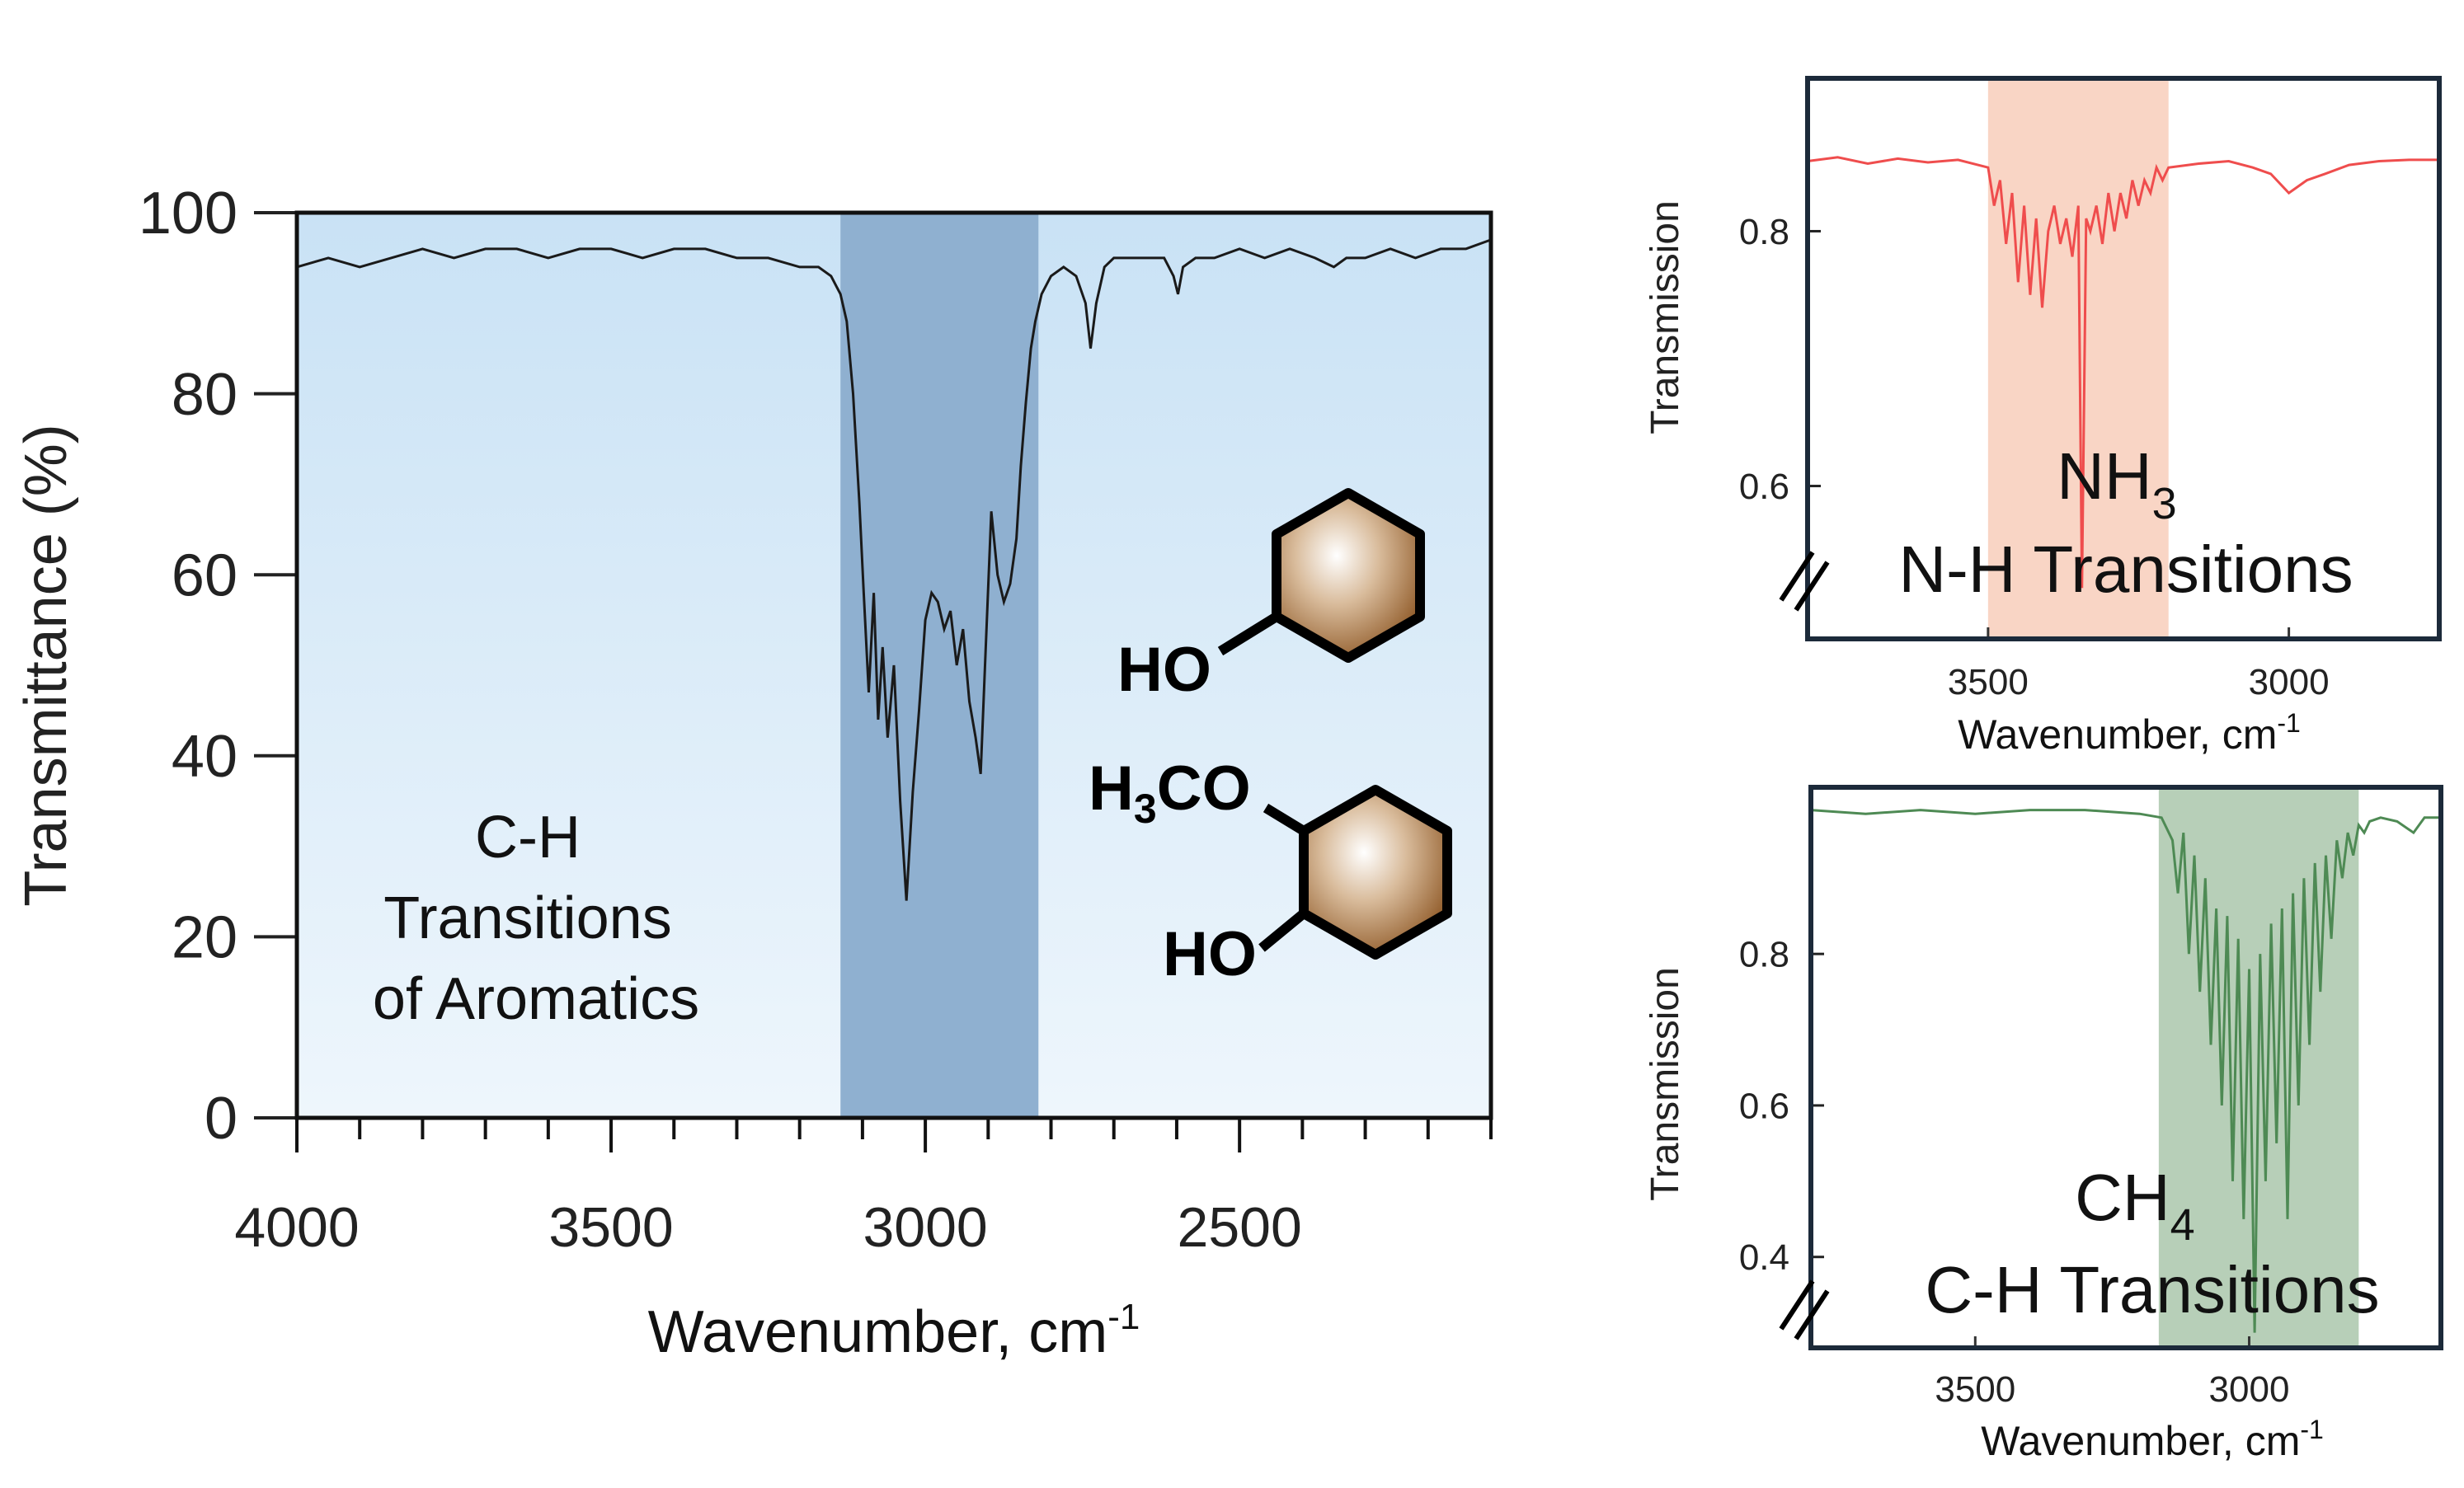 The image size is (2464, 1488). Describe the element at coordinates (188, 214) in the screenshot. I see `y-tick-label: 100` at that location.